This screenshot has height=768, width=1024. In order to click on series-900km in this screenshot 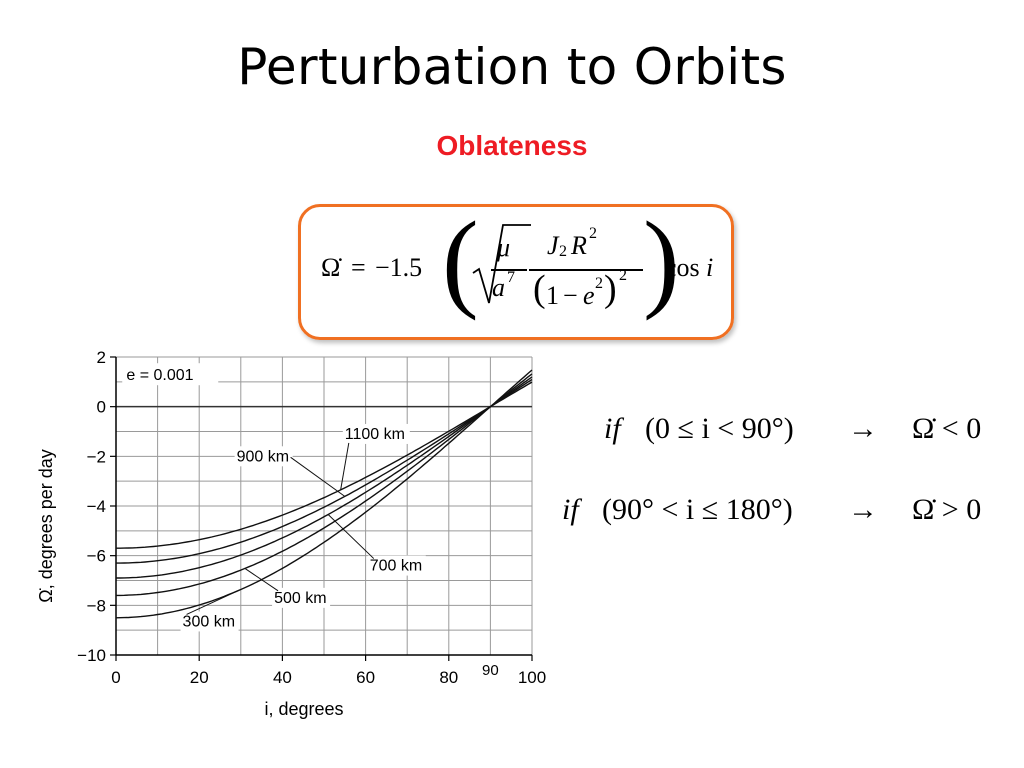, I will do `click(324, 471)`.